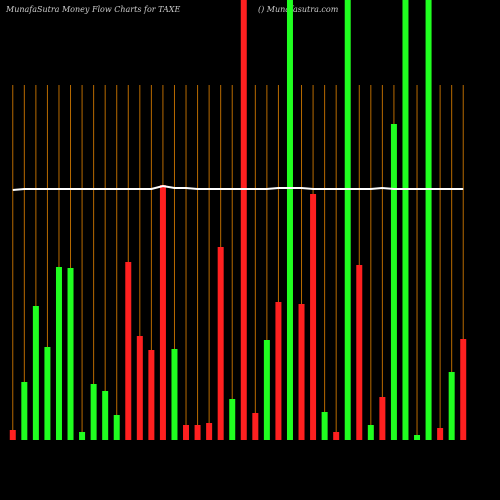 This screenshot has height=500, width=500. What do you see at coordinates (298, 9) in the screenshot?
I see `chart-subtitle: () Munafasutra.com` at bounding box center [298, 9].